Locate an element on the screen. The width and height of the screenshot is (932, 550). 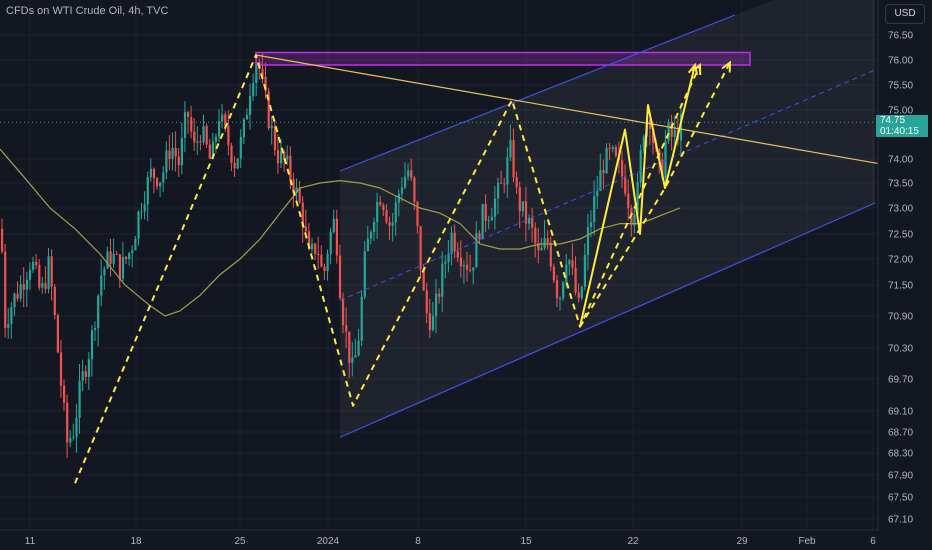
price-tick-label: 70.30 is located at coordinates (900, 349).